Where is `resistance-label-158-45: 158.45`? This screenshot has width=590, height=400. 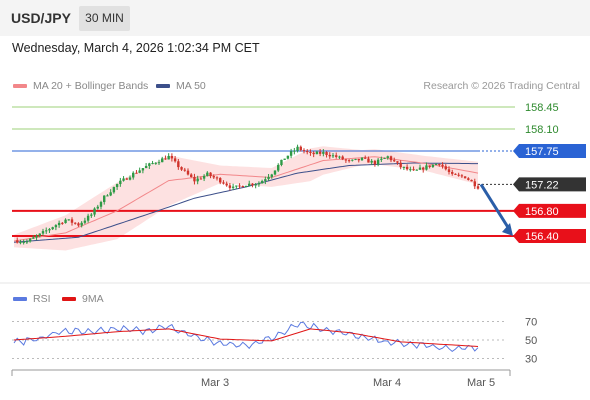 resistance-label-158-45: 158.45 is located at coordinates (542, 108).